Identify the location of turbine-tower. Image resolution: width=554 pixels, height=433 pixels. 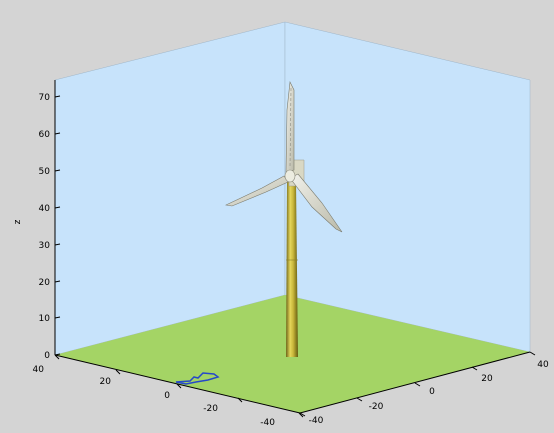
(292, 269).